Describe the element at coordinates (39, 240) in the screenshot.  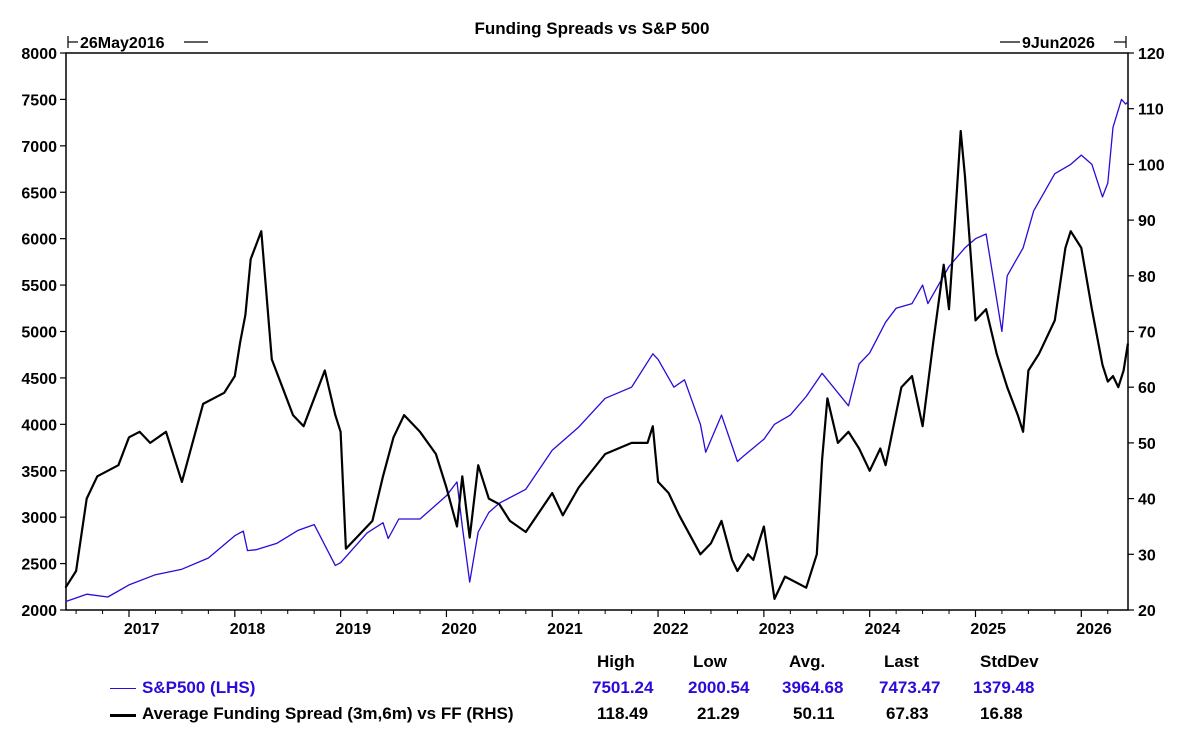
I see `left-tick-label: 6000` at that location.